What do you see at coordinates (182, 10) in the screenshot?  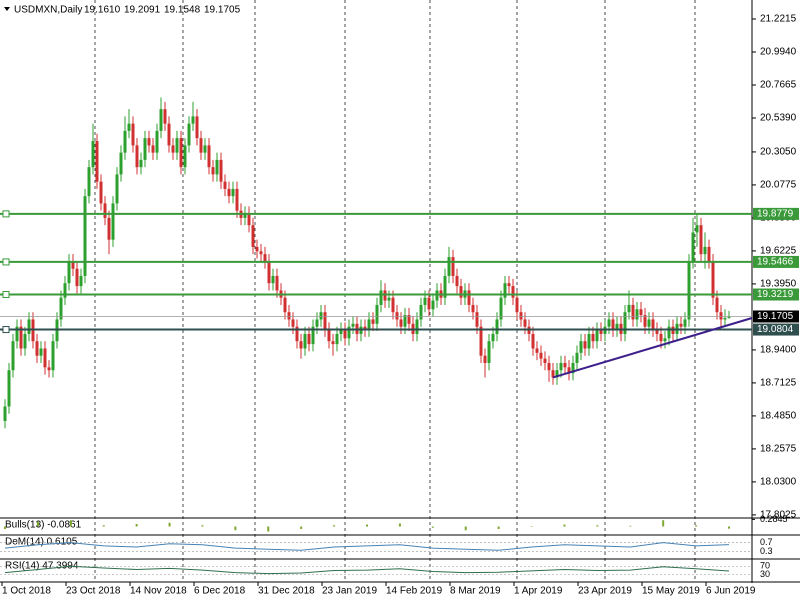 I see `quote-value: 19.1548` at bounding box center [182, 10].